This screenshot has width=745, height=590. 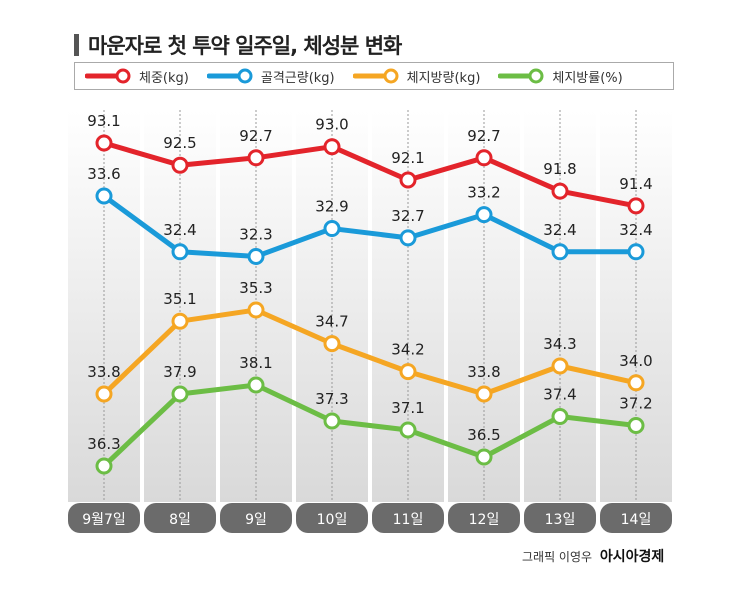 I want to click on legend-item: 체지방률(%), so click(x=560, y=76).